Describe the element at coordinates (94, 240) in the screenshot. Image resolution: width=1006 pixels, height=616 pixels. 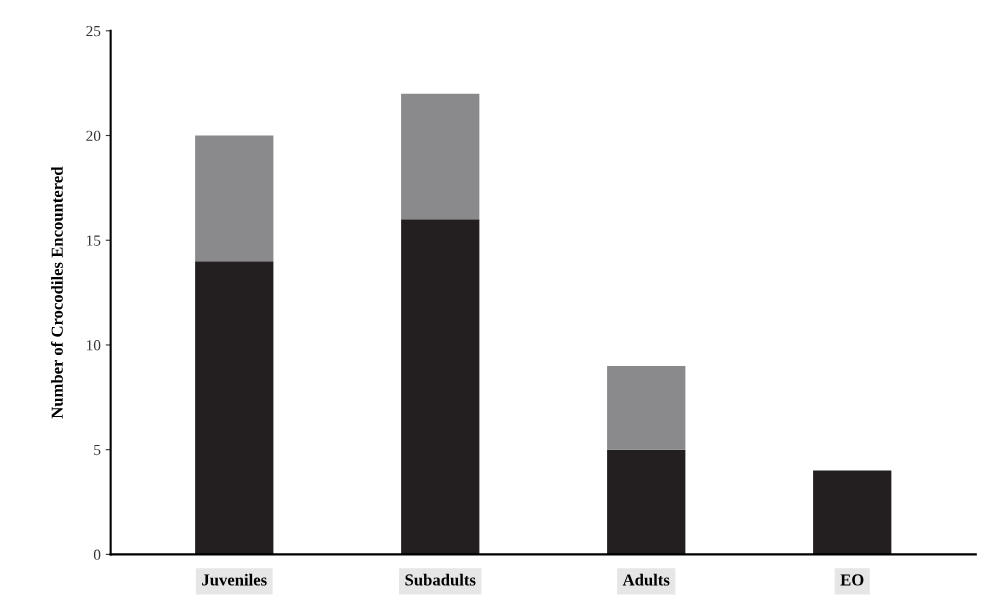
I see `y-tick-label: 15` at that location.